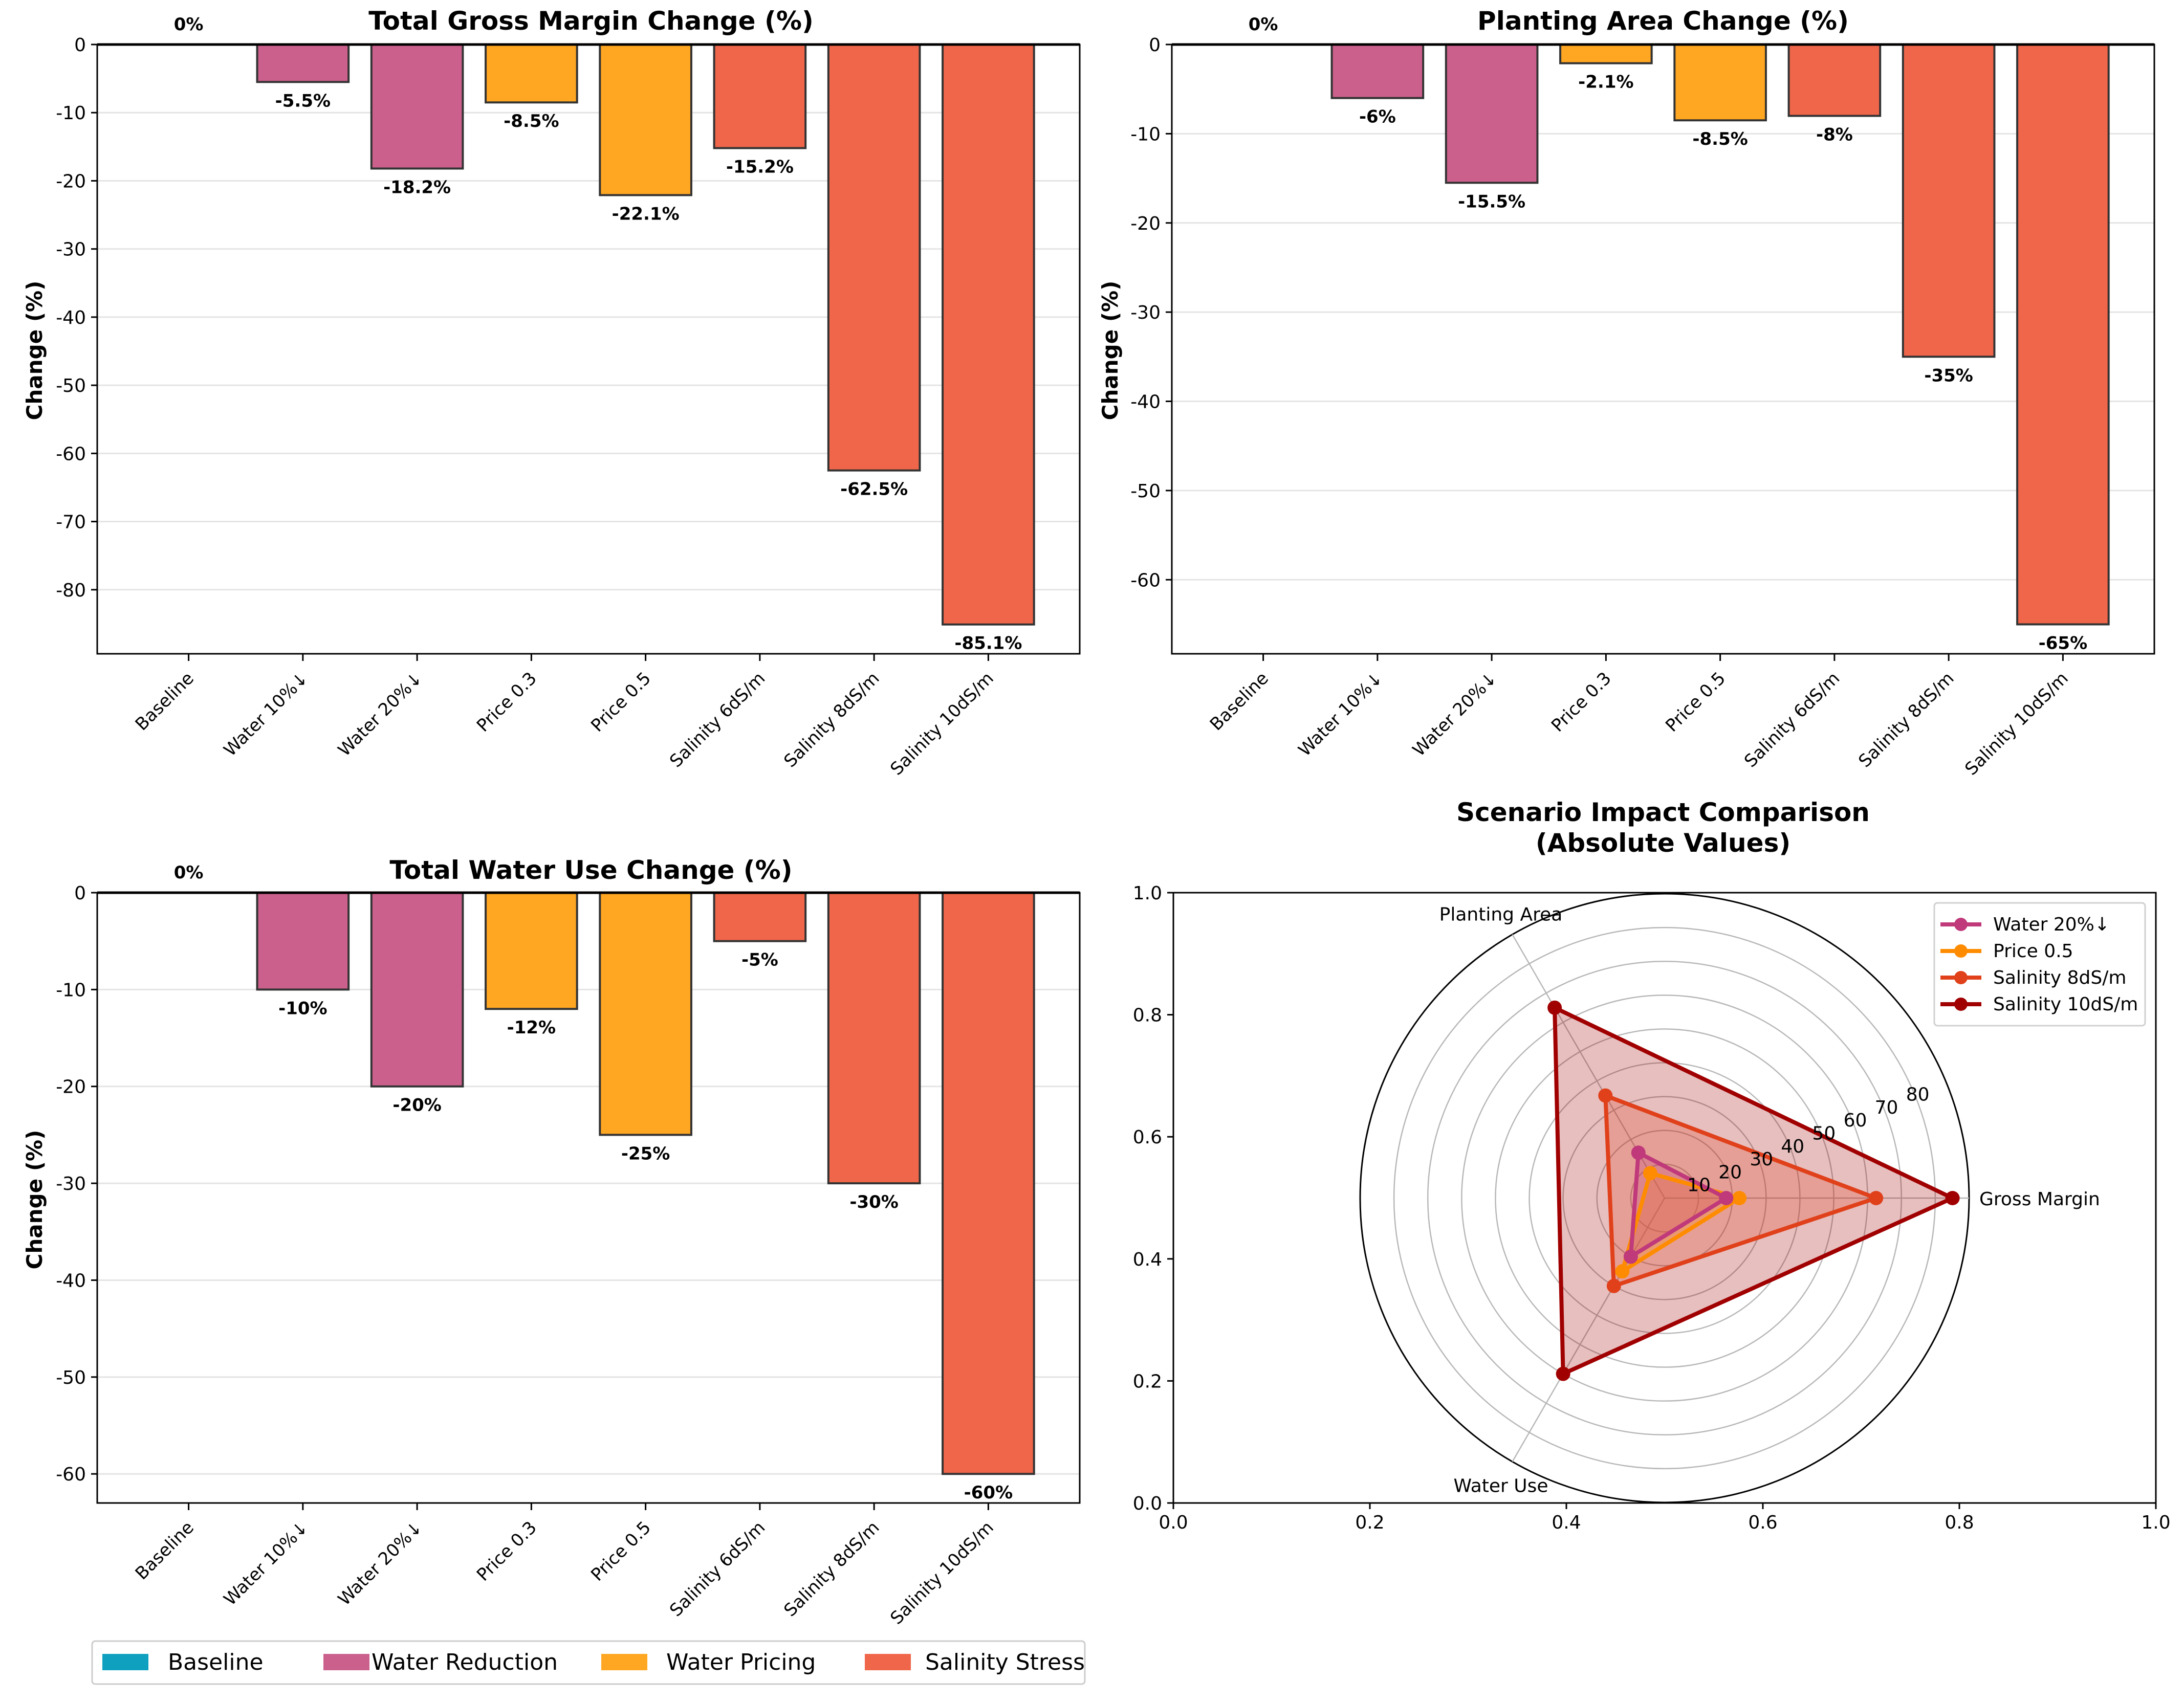 This screenshot has height=1703, width=2184. What do you see at coordinates (646, 214) in the screenshot?
I see `bar-value-label: -22.1%` at bounding box center [646, 214].